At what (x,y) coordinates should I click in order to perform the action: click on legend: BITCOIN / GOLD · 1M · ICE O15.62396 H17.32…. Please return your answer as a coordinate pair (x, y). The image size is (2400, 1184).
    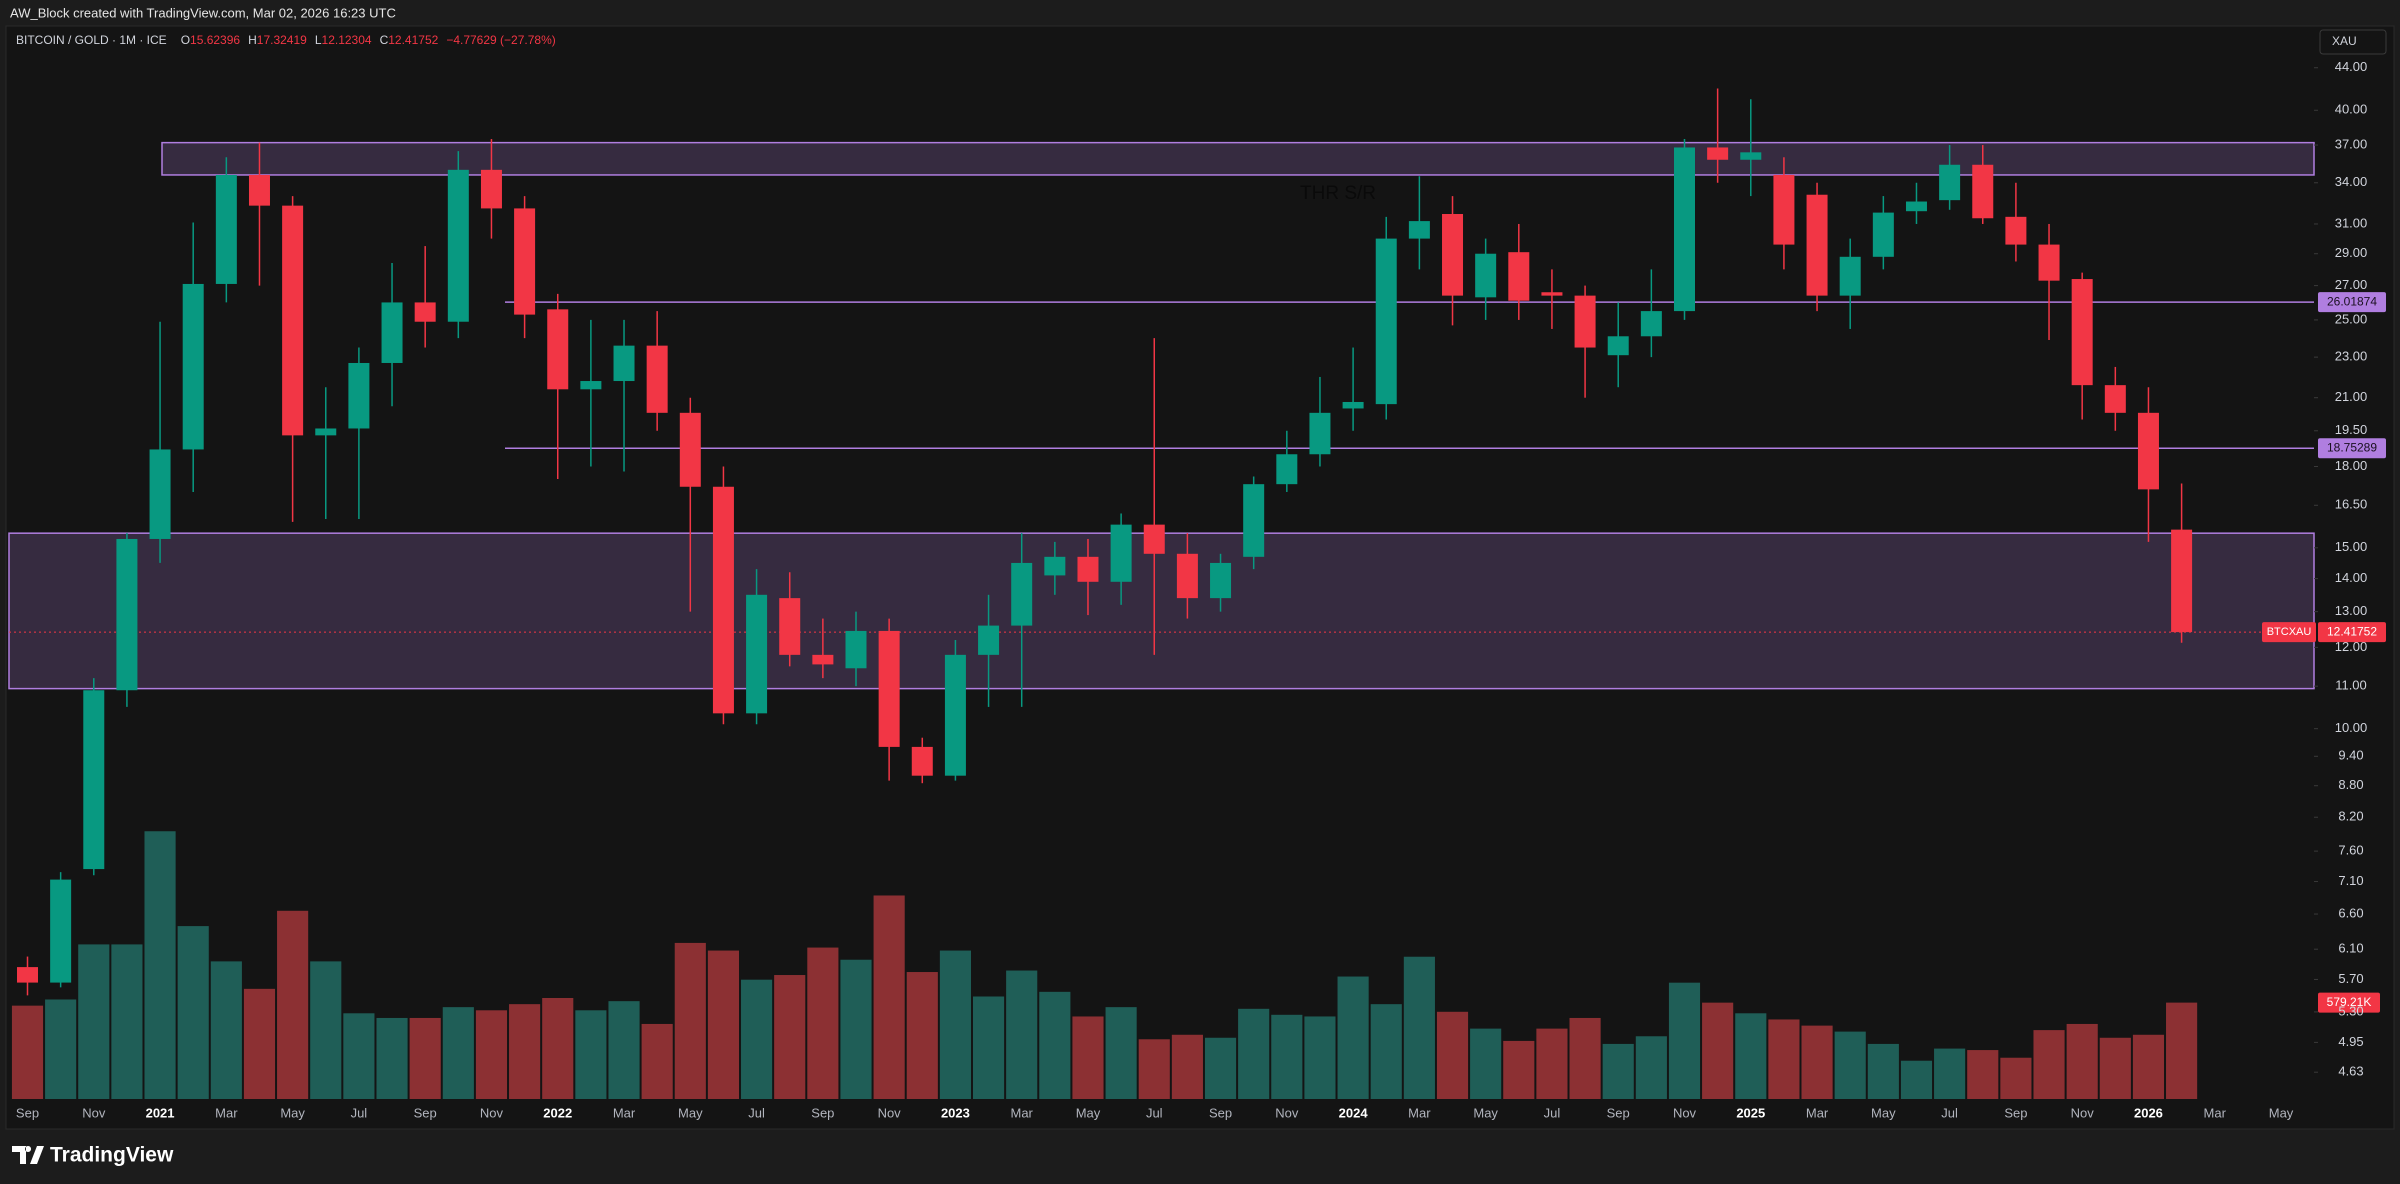
    Looking at the image, I should click on (286, 40).